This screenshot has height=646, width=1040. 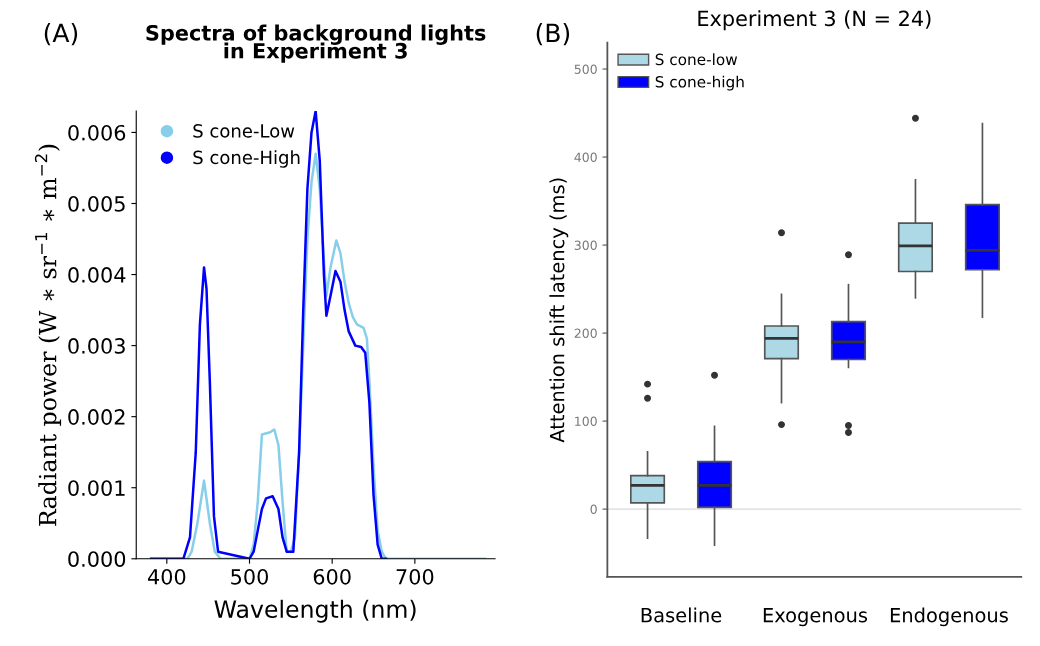 What do you see at coordinates (593, 509) in the screenshot?
I see `y-tick-label: 0` at bounding box center [593, 509].